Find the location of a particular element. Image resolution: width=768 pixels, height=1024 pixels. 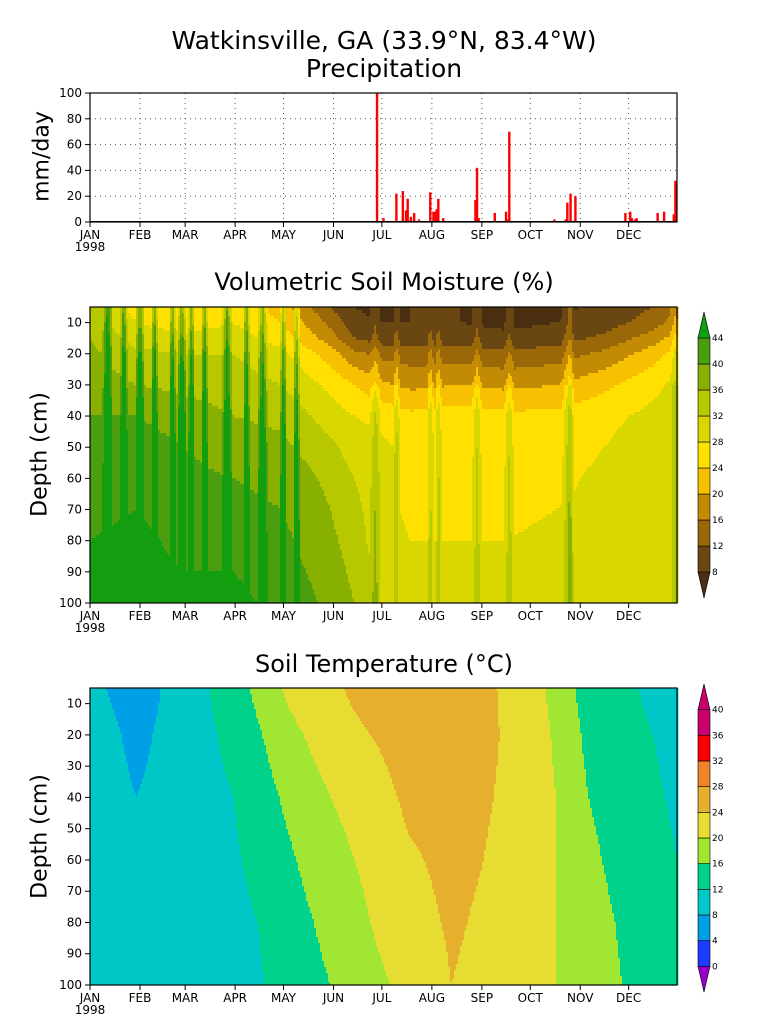

moisture-x-tick-label: FEB is located at coordinates (140, 616).